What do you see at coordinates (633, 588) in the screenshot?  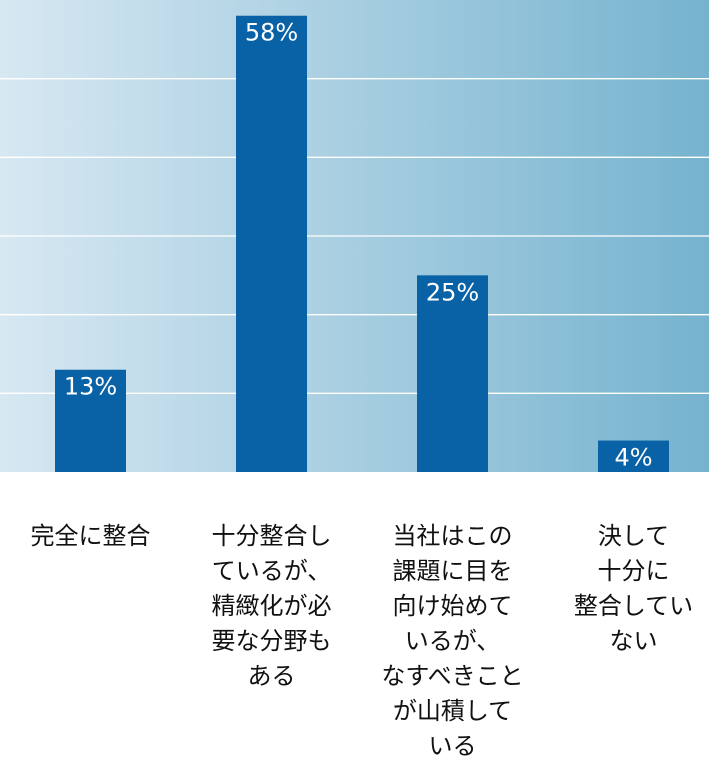 I see `category-label-4: 決して 十分に 整合してい ない` at bounding box center [633, 588].